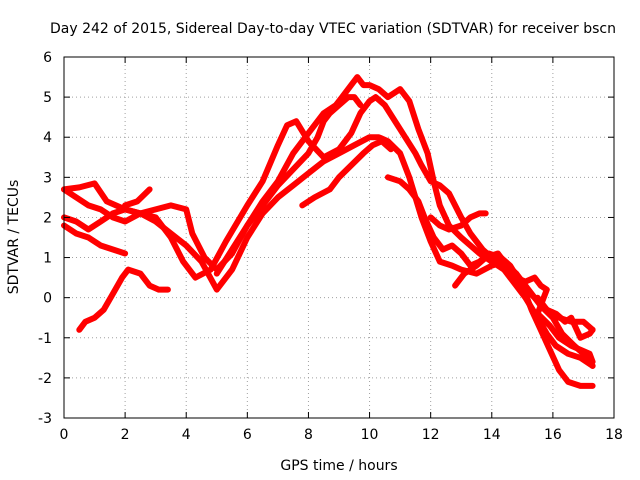  What do you see at coordinates (47, 58) in the screenshot?
I see `y-tick-label: 6` at bounding box center [47, 58].